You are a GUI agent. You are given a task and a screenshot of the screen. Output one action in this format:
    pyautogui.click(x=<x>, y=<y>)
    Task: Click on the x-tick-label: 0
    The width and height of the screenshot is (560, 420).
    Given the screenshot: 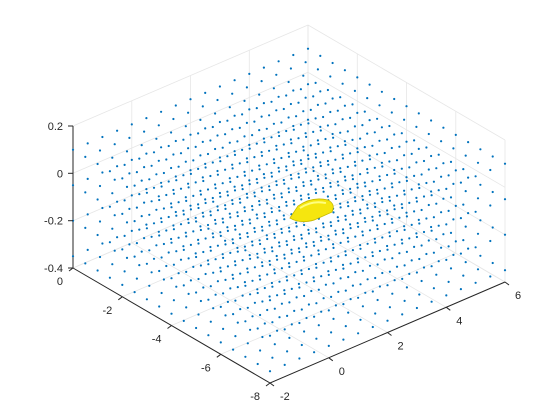 What is the action you would take?
    pyautogui.click(x=60, y=282)
    